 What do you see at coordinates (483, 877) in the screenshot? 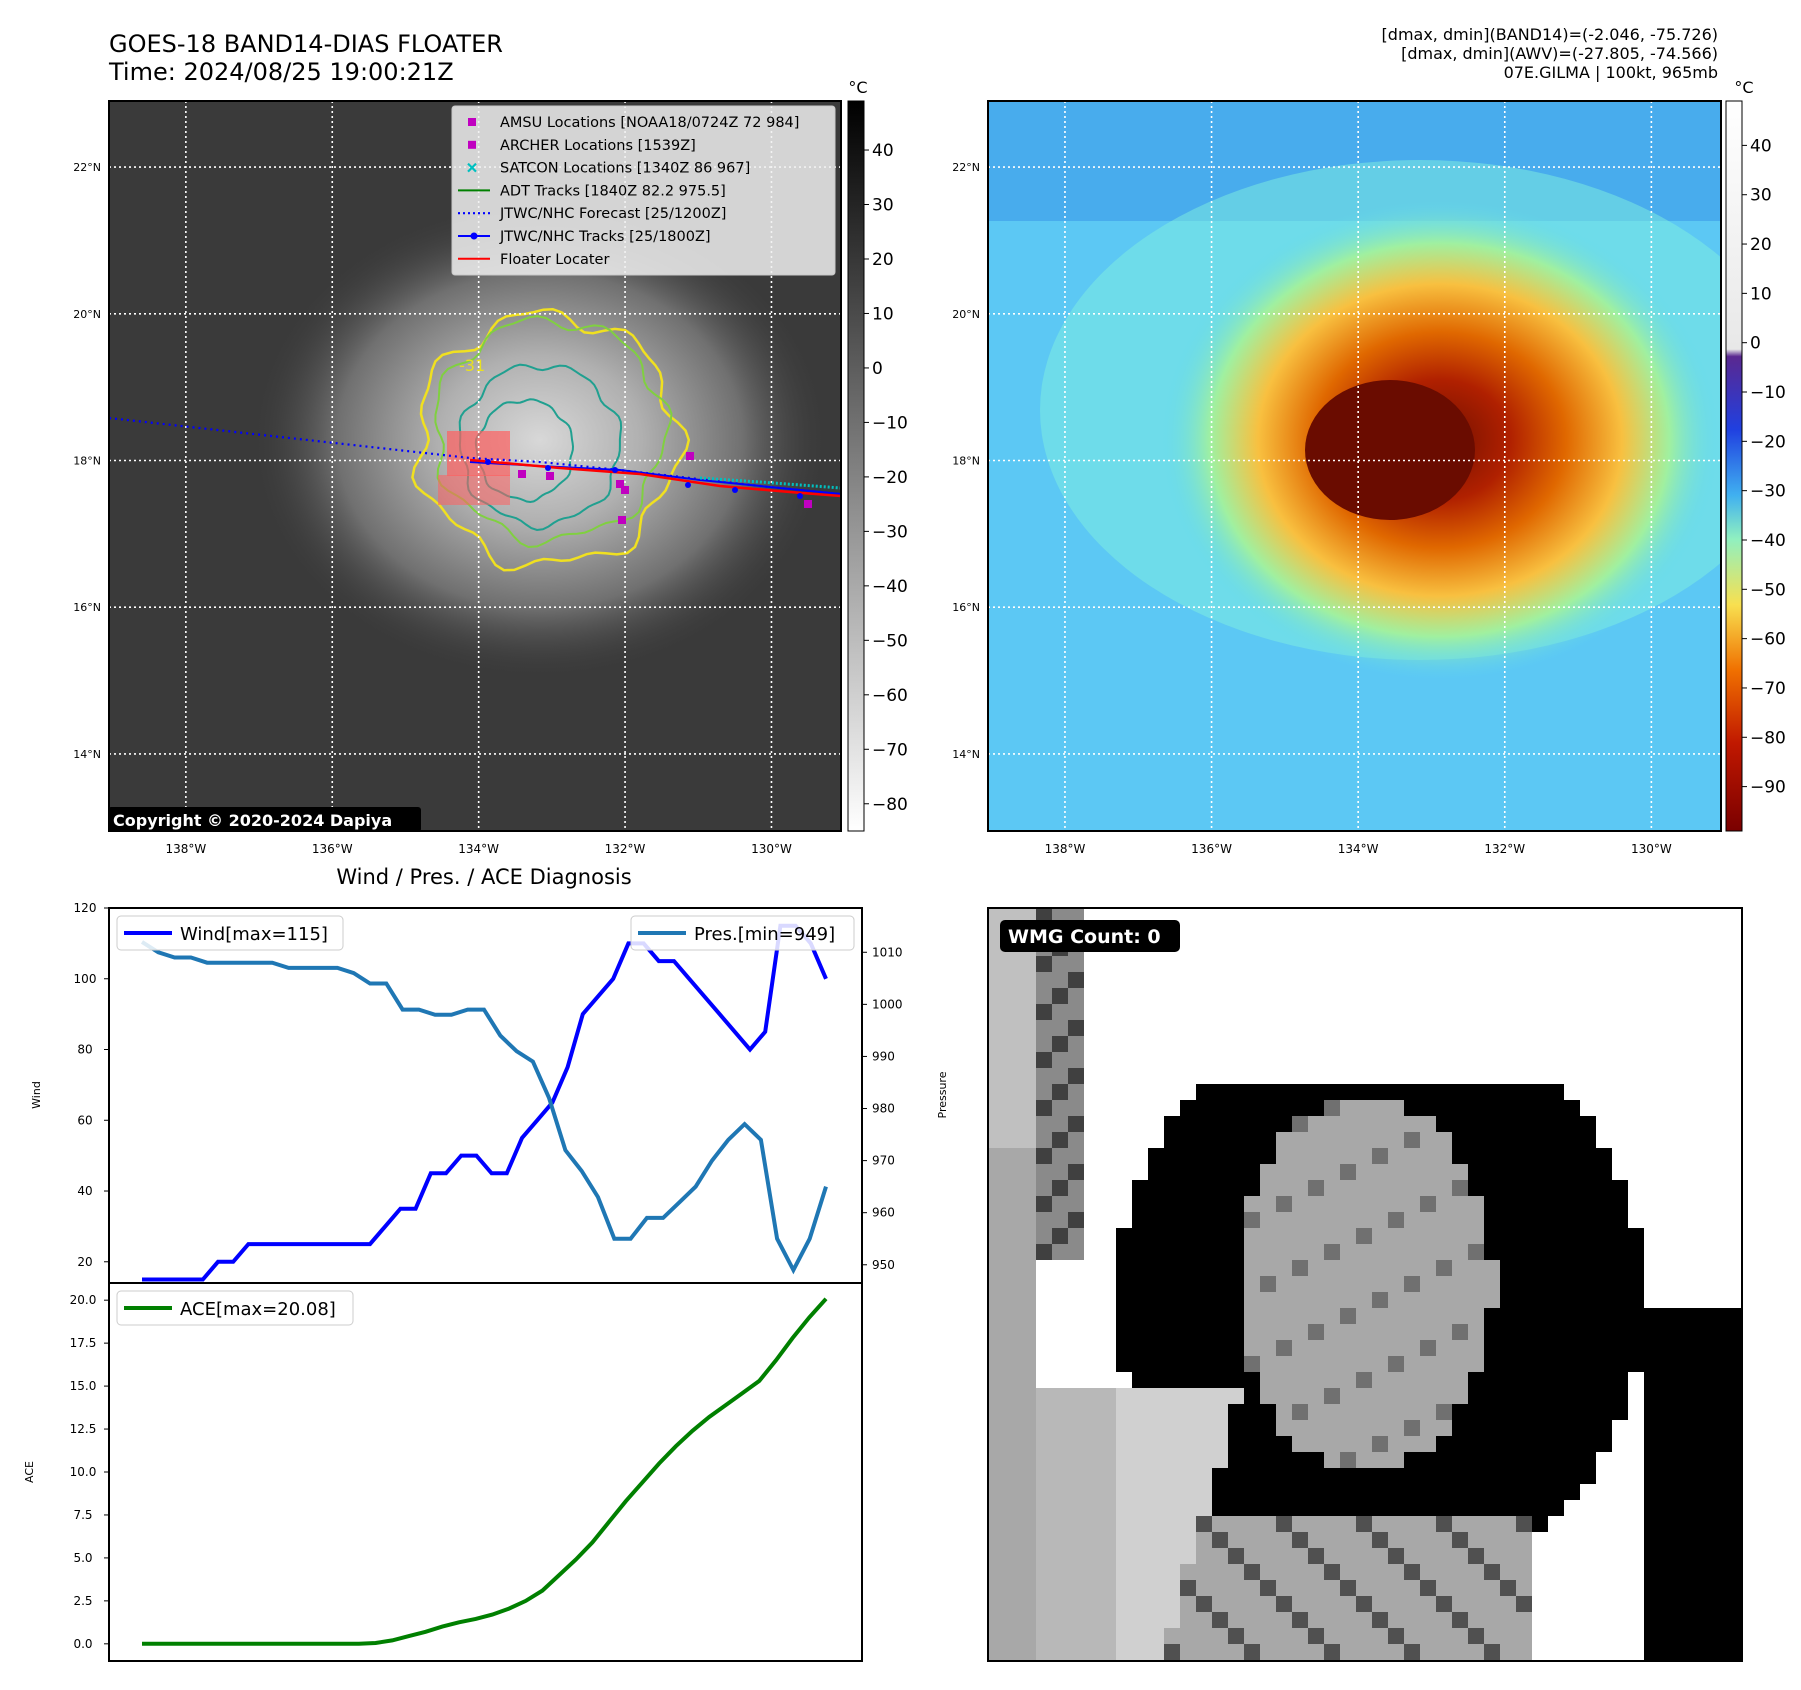
I see `diagnosis-title: Wind / Pres. / ACE Diagnosis` at bounding box center [483, 877].